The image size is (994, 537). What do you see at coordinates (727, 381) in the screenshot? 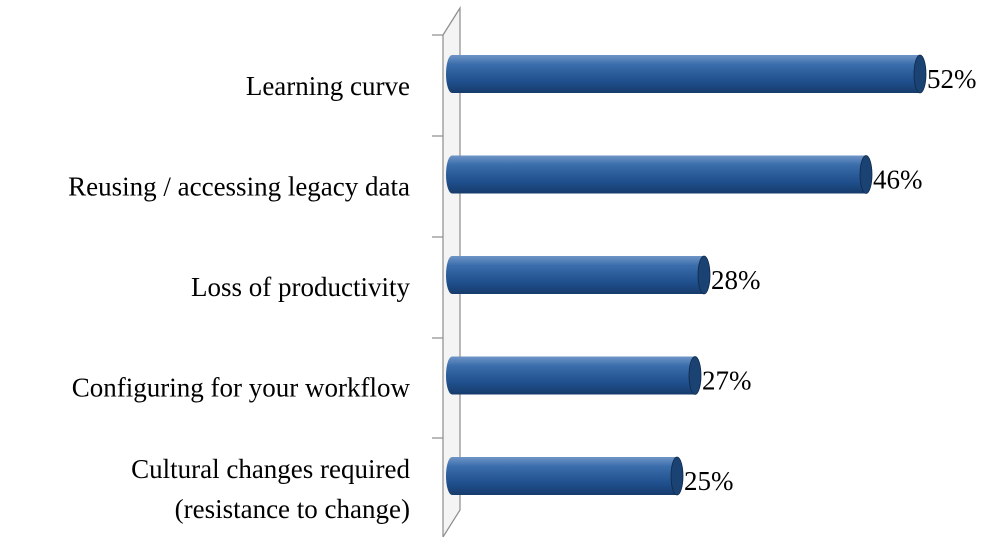
I see `data-label: 27%` at bounding box center [727, 381].